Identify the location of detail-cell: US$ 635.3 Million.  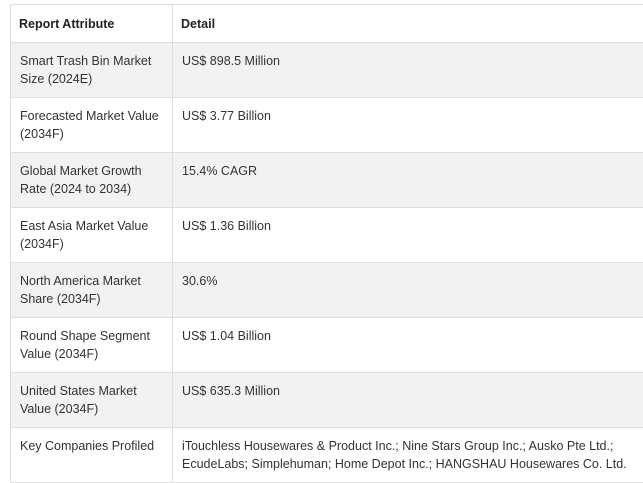
(408, 400).